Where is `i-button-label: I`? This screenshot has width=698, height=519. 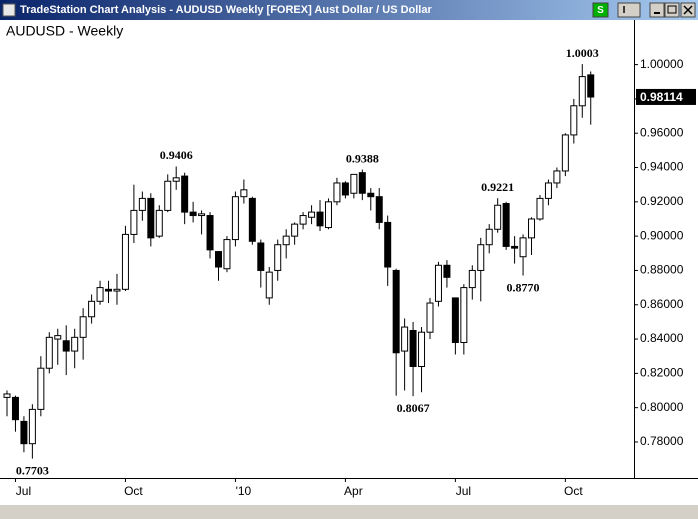 i-button-label: I is located at coordinates (624, 10).